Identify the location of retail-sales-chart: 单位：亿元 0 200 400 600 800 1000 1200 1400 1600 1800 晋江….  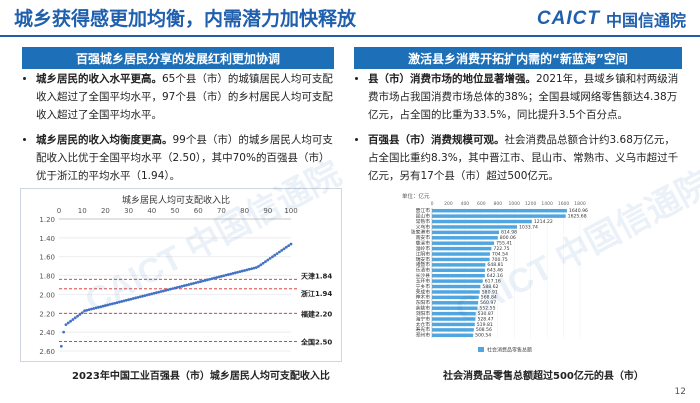
(500, 275).